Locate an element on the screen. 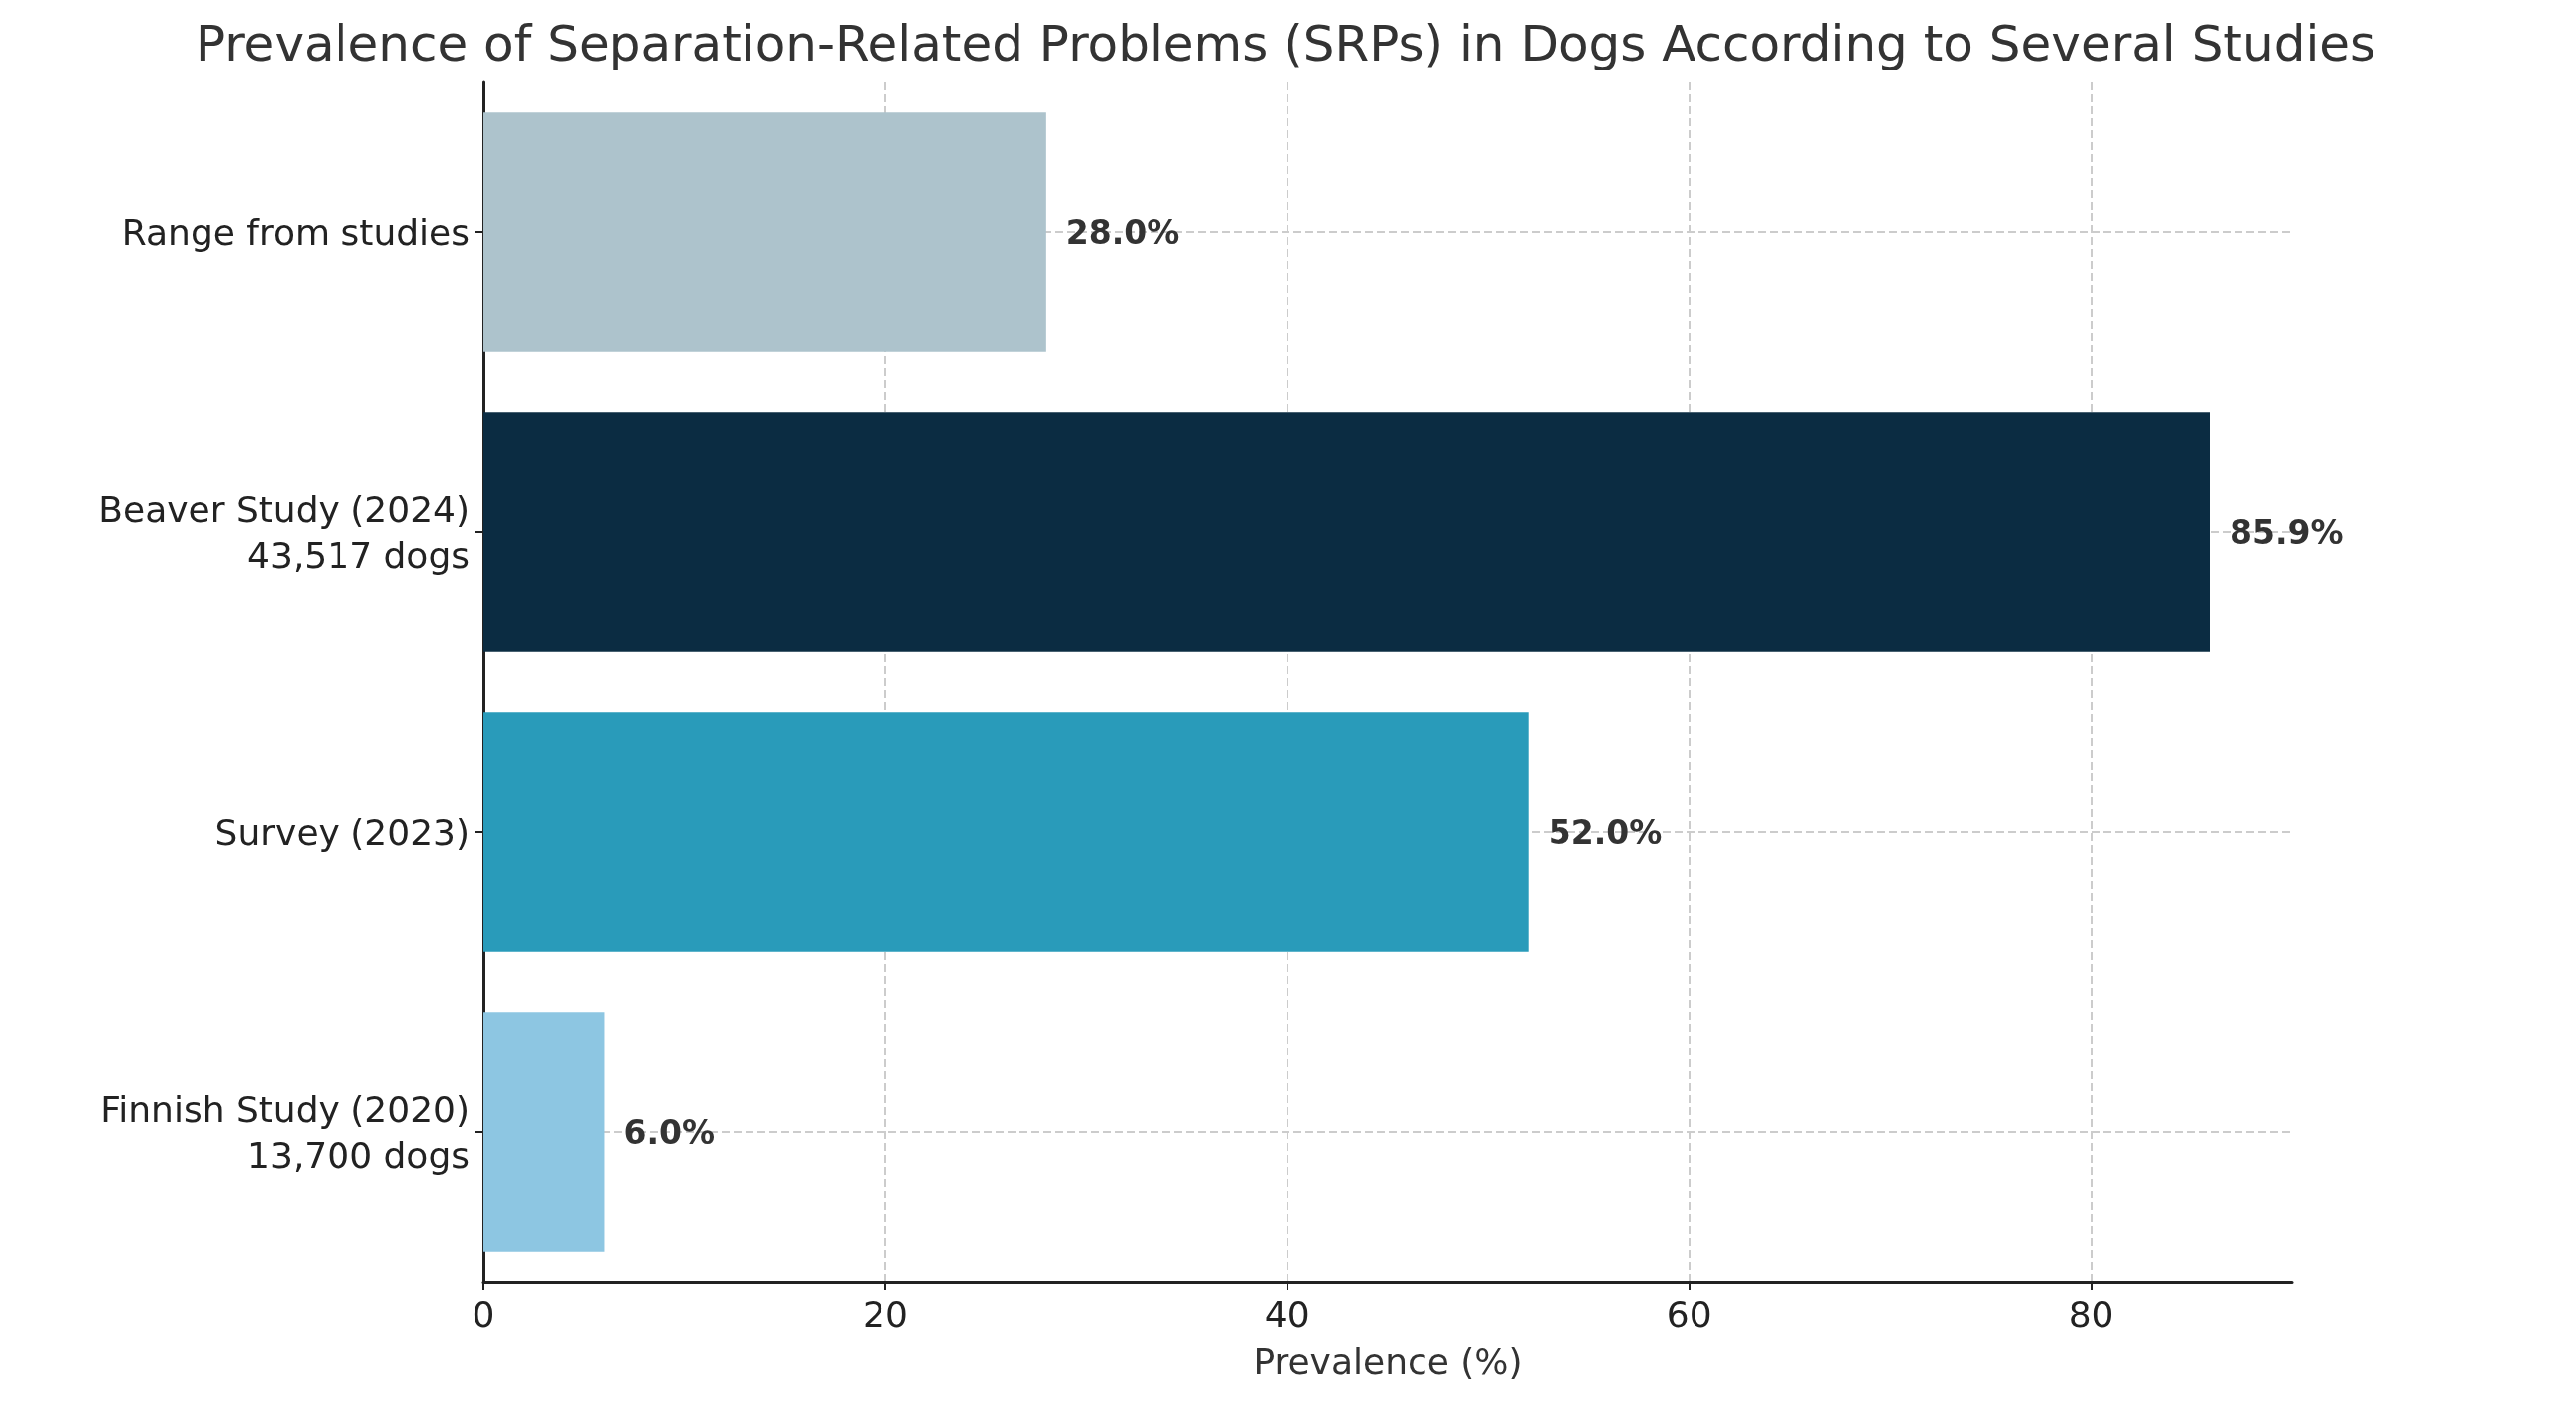 Image resolution: width=2576 pixels, height=1406 pixels. data-label: 28.0% is located at coordinates (1122, 232).